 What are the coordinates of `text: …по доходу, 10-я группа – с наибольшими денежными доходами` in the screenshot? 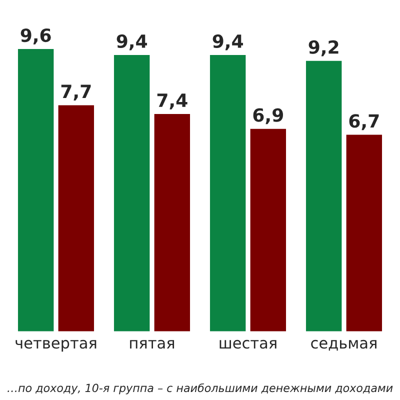 It's located at (200, 388).